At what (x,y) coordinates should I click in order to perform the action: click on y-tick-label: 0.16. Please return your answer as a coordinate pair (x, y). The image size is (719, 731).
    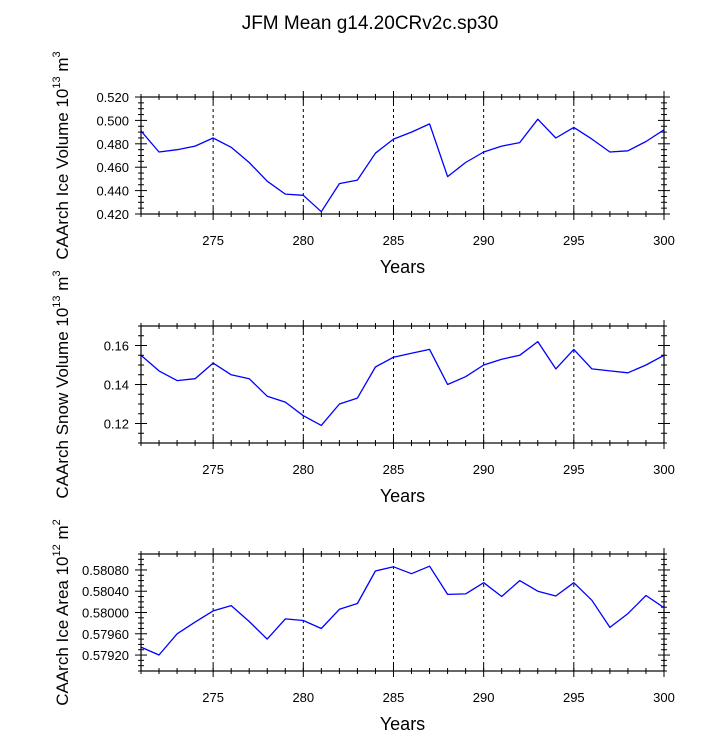
    Looking at the image, I should click on (116, 346).